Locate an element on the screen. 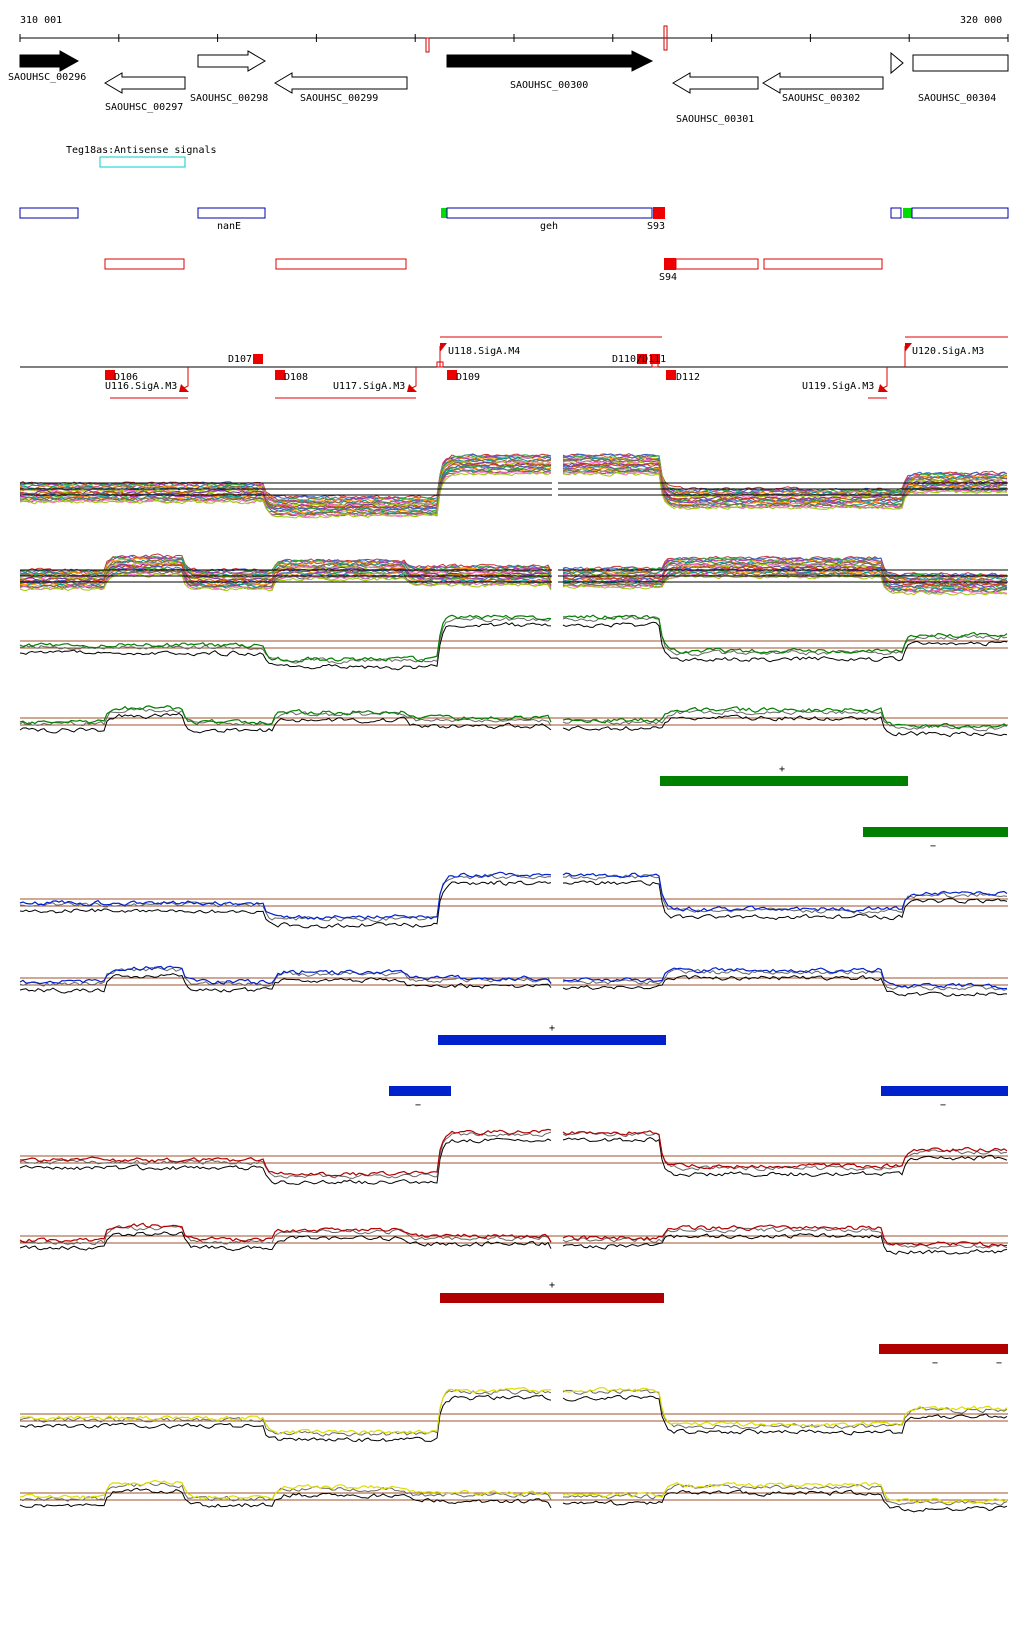  marker-flag-D109 is located at coordinates (452, 375).